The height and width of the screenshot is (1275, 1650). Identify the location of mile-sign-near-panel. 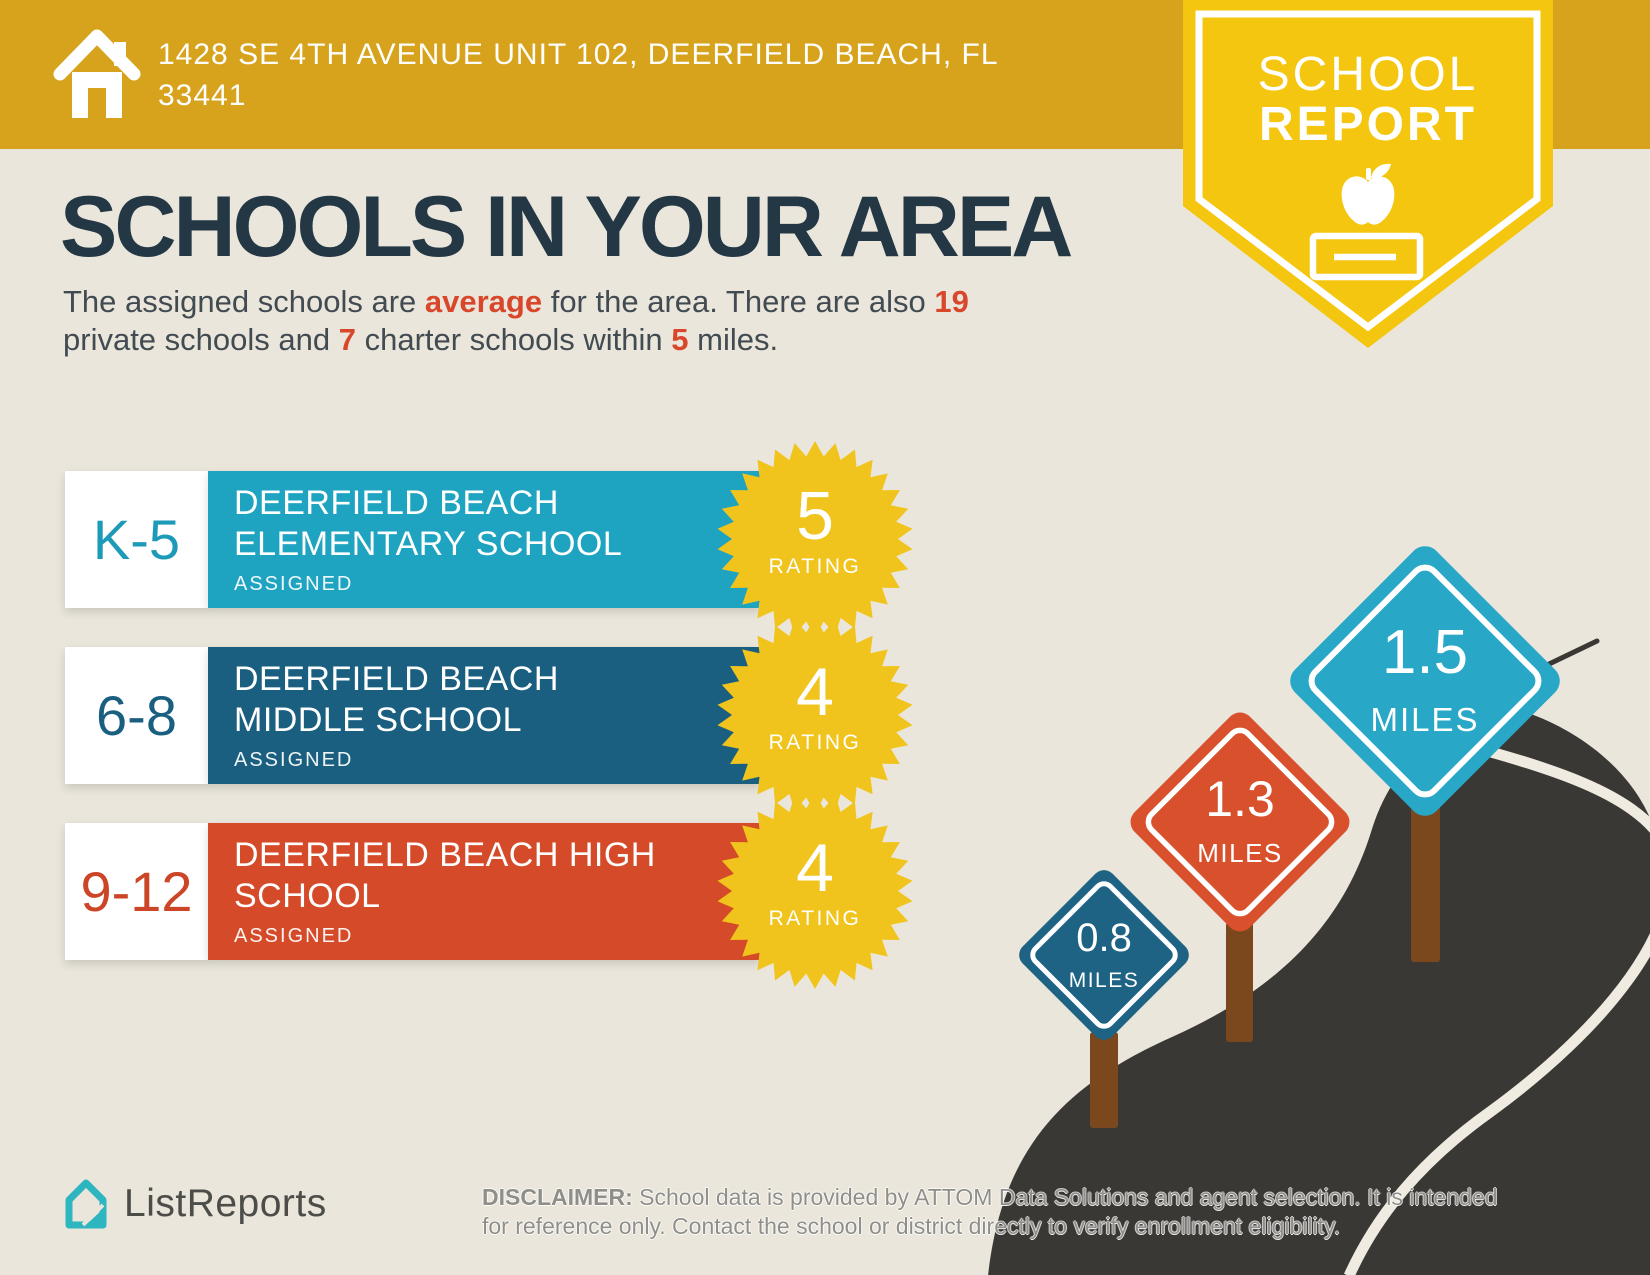
(1104, 955).